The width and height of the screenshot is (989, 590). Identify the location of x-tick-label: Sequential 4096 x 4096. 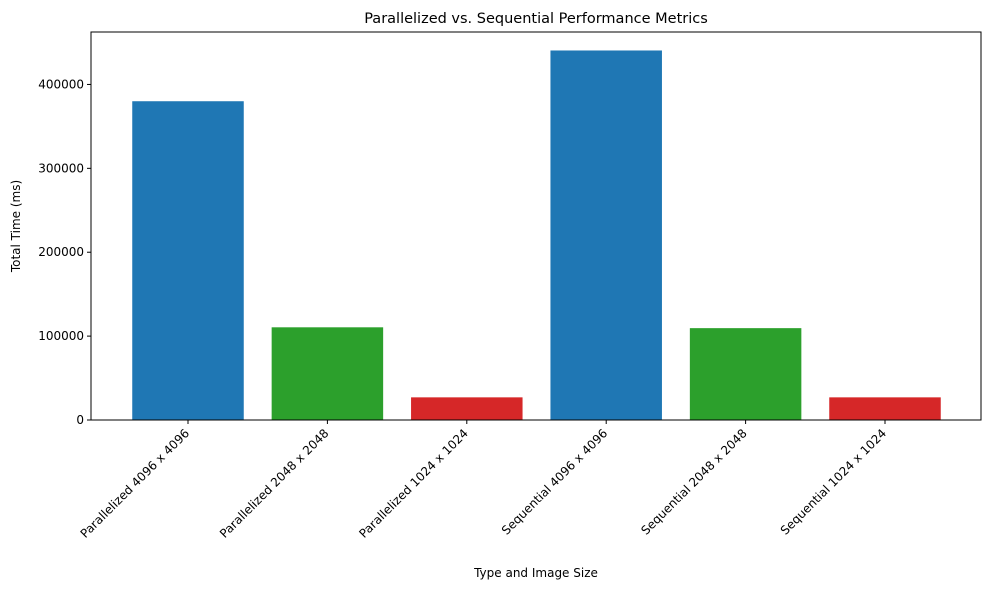
(554, 481).